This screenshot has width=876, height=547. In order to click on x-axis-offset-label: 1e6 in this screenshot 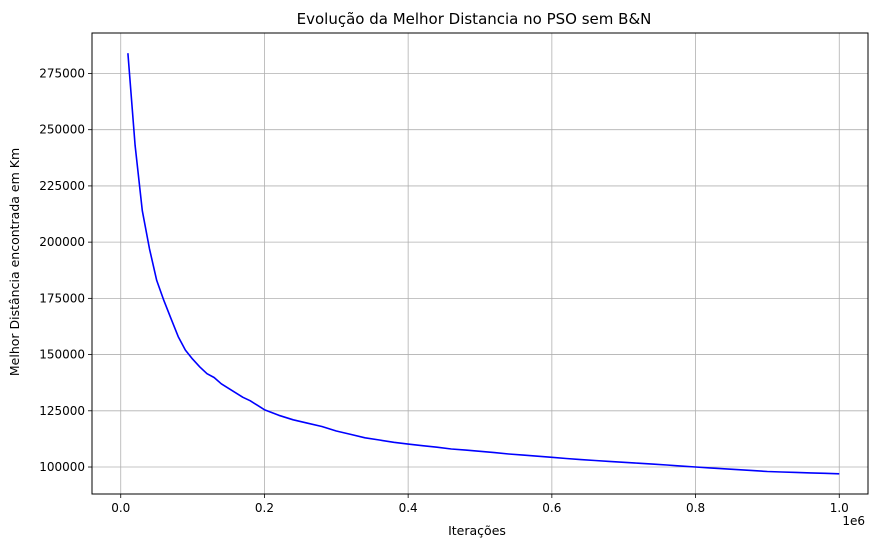, I will do `click(853, 521)`.